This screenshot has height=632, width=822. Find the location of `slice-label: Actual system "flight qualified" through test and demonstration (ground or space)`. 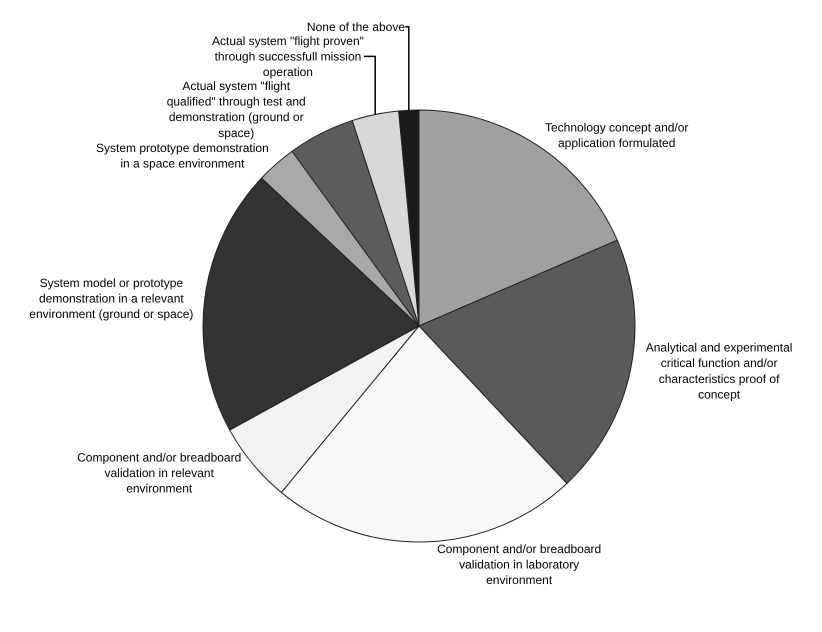

slice-label: Actual system "flight qualified" through test and demonstration (ground or space) is located at coordinates (236, 109).